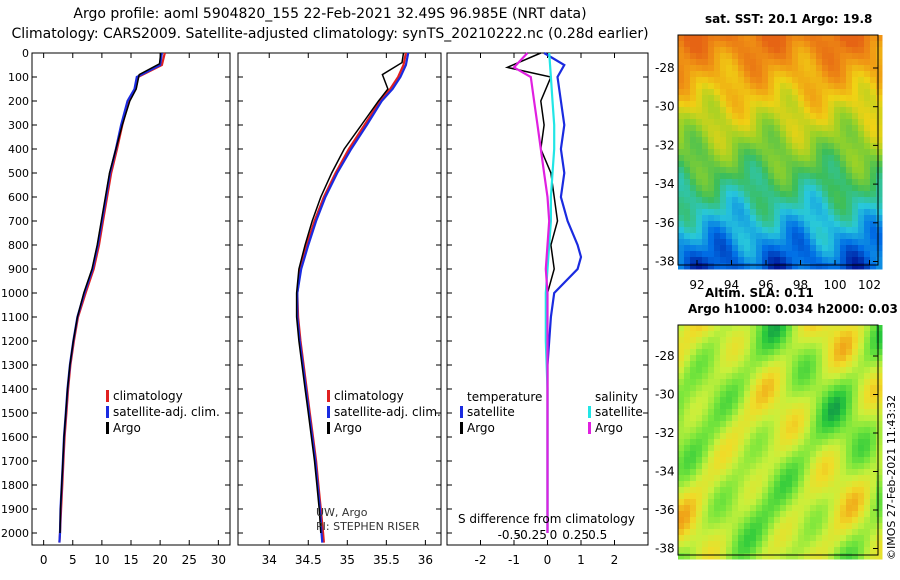 The height and width of the screenshot is (580, 900). What do you see at coordinates (112, 297) in the screenshot?
I see `series-line` at bounding box center [112, 297].